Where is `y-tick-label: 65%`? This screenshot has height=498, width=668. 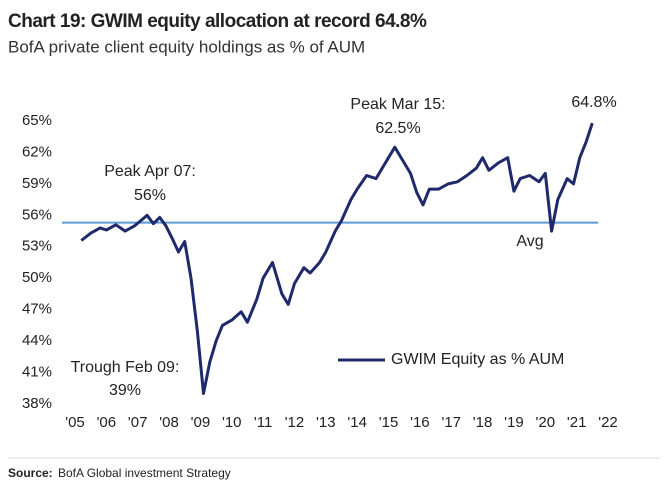 y-tick-label: 65% is located at coordinates (37, 120).